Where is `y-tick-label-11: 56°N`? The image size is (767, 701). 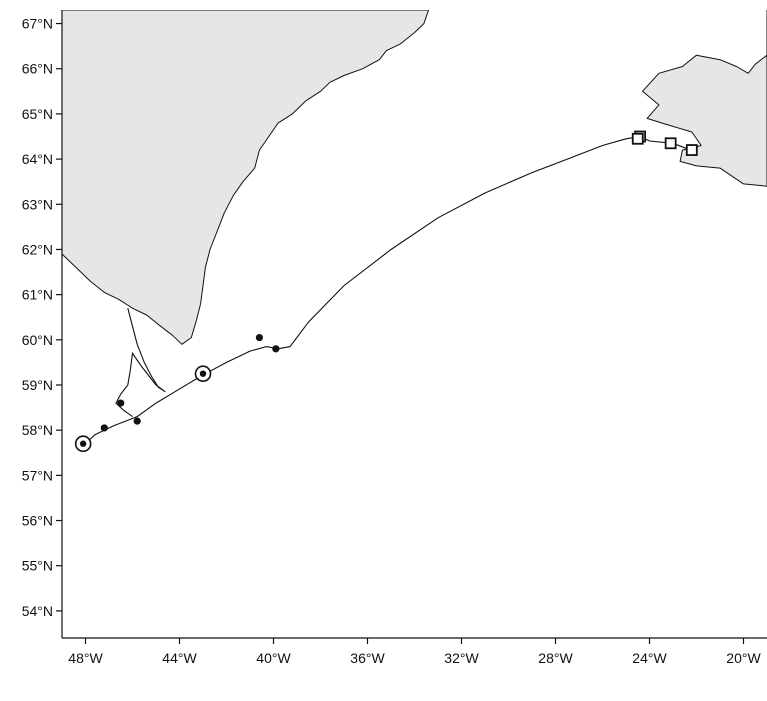 y-tick-label-11: 56°N is located at coordinates (37, 521).